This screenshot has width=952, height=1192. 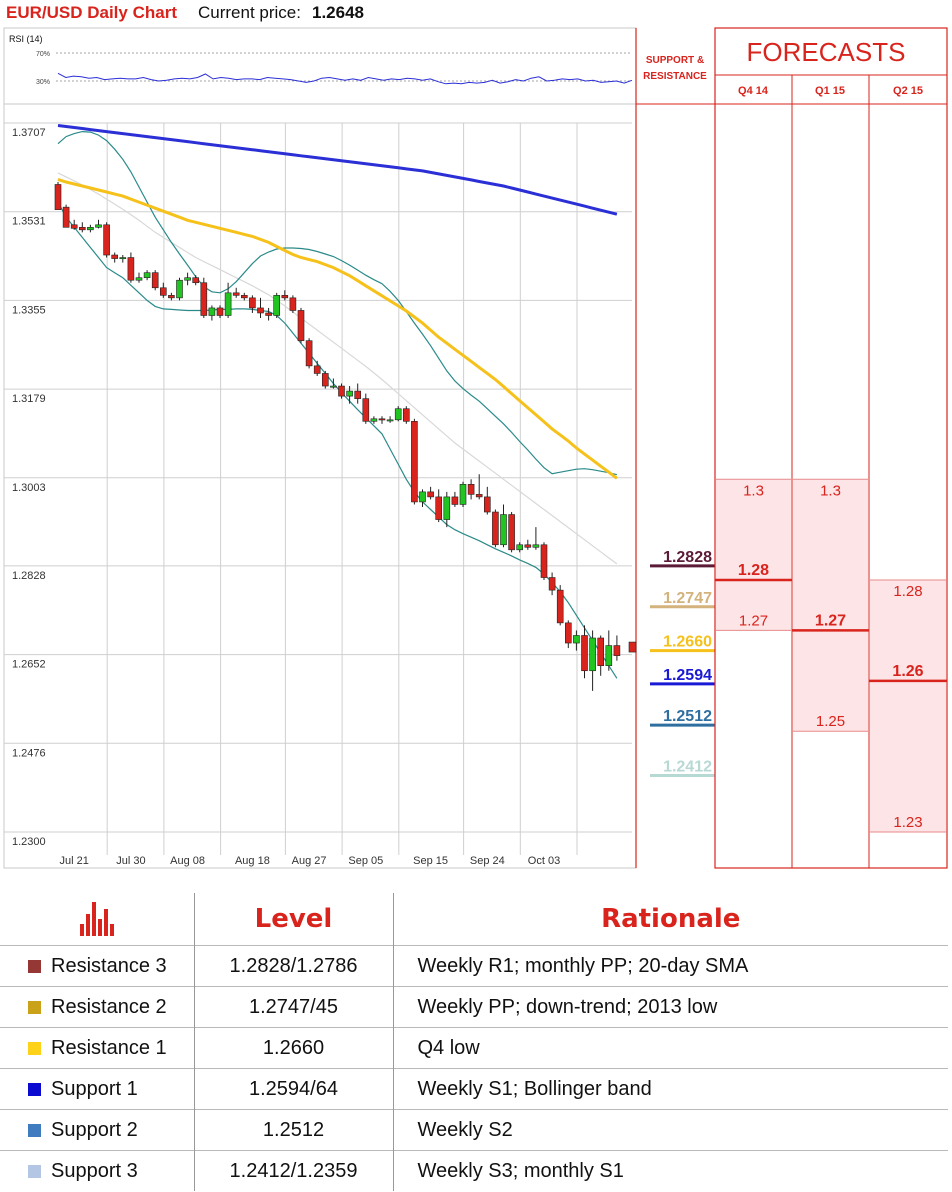 What do you see at coordinates (753, 490) in the screenshot?
I see `forecast-high-label: 1.3` at bounding box center [753, 490].